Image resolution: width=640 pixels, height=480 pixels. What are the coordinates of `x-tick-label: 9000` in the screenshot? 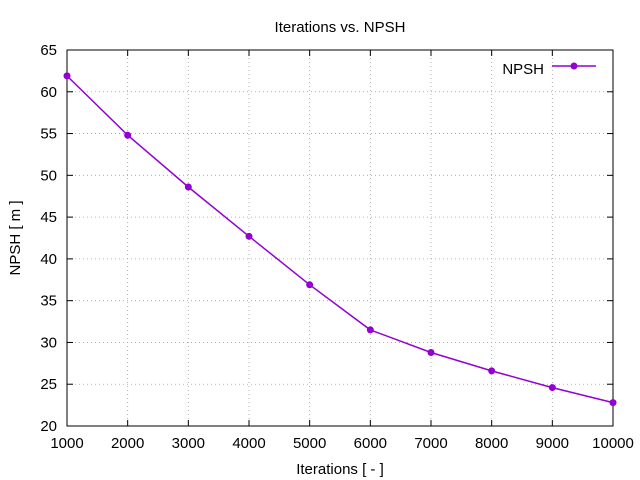 It's located at (552, 443).